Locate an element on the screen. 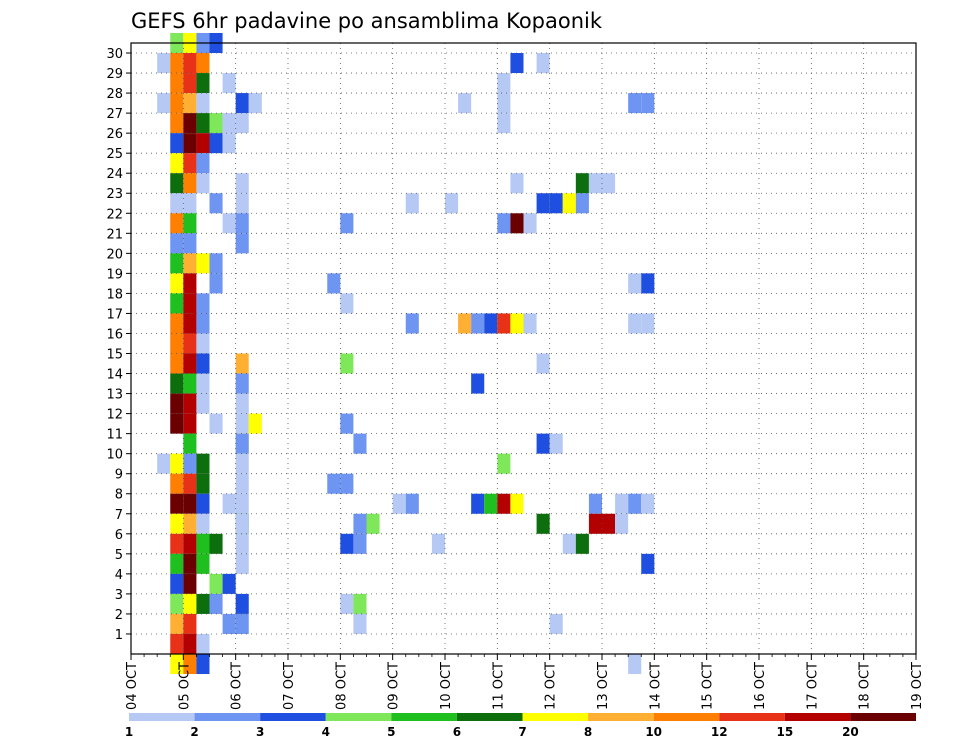 Image resolution: width=960 pixels, height=742 pixels. legend-label: 6 is located at coordinates (457, 732).